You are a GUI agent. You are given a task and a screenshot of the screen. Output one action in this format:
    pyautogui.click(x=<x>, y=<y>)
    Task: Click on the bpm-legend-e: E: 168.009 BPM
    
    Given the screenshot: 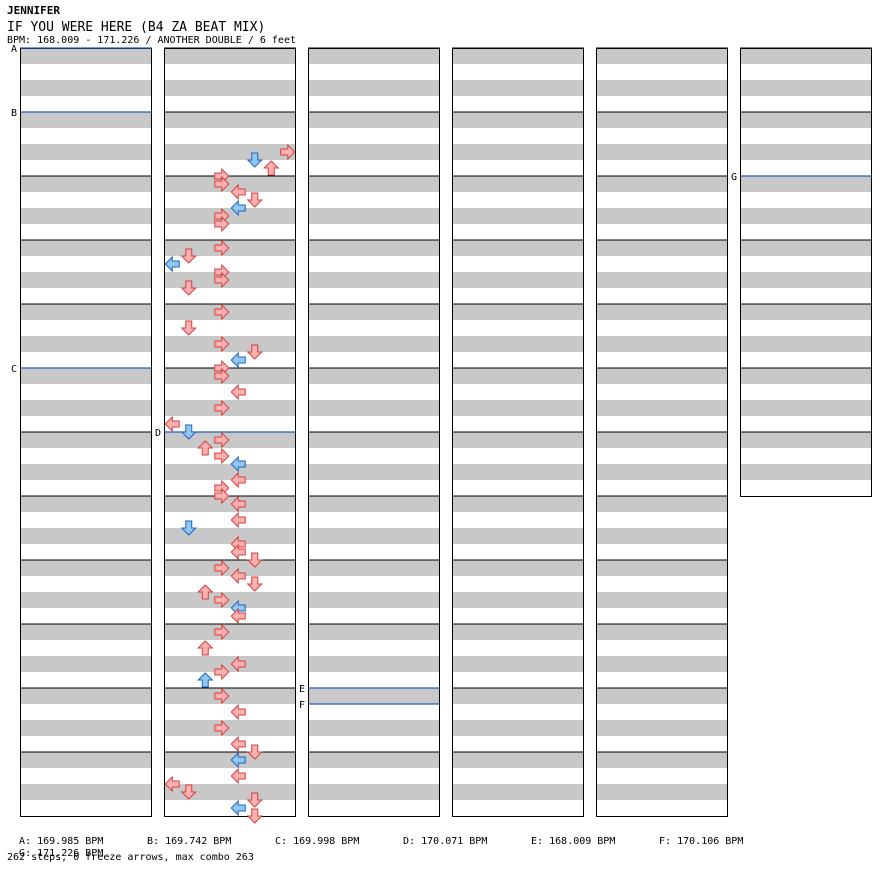 What is the action you would take?
    pyautogui.click(x=573, y=841)
    